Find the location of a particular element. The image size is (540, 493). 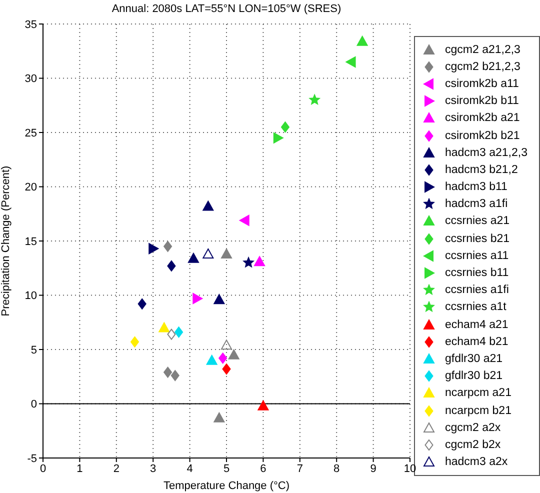

legend-label: cgcm2 a2x is located at coordinates (473, 428).